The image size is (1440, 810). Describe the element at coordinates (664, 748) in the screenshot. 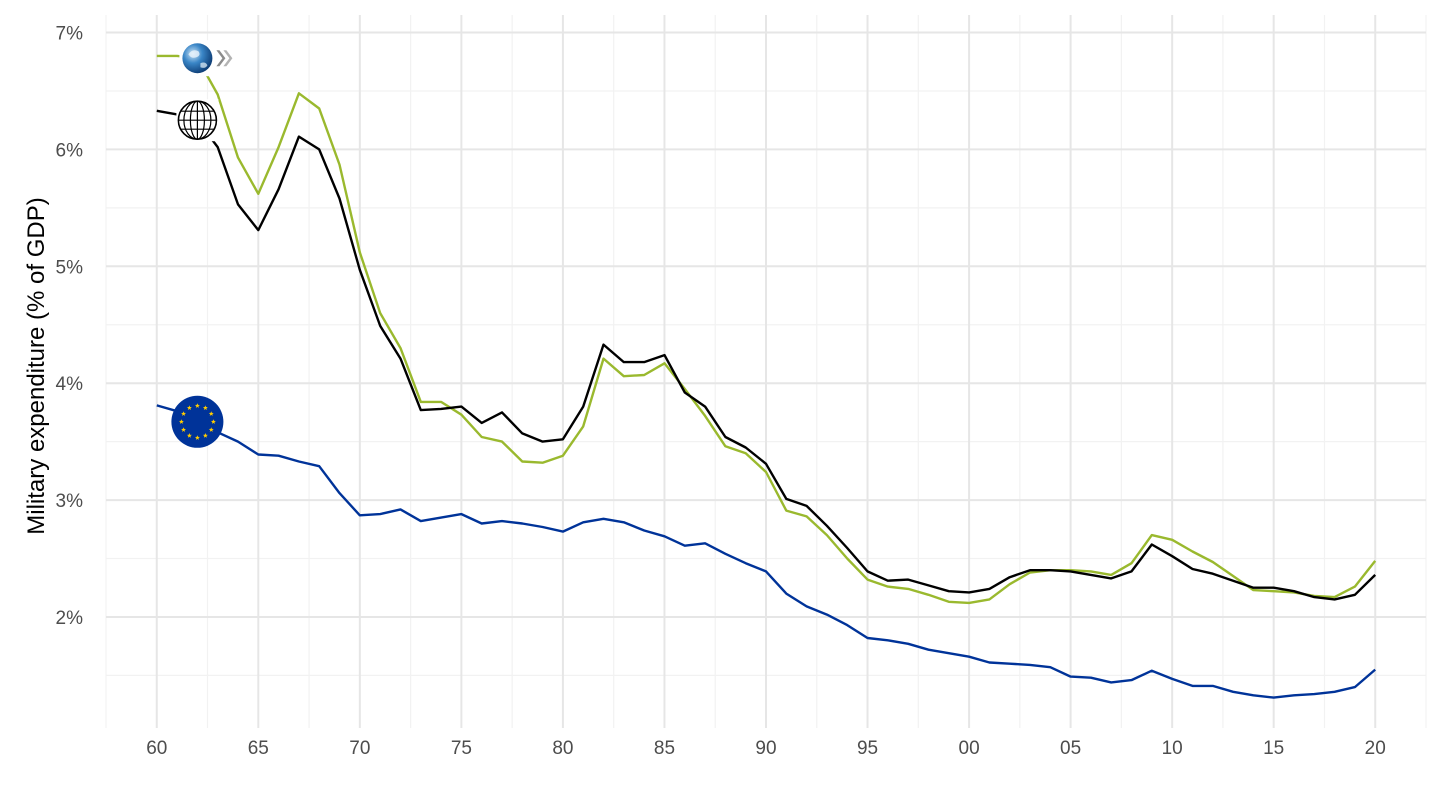

I see `x-tick-label: 85` at that location.